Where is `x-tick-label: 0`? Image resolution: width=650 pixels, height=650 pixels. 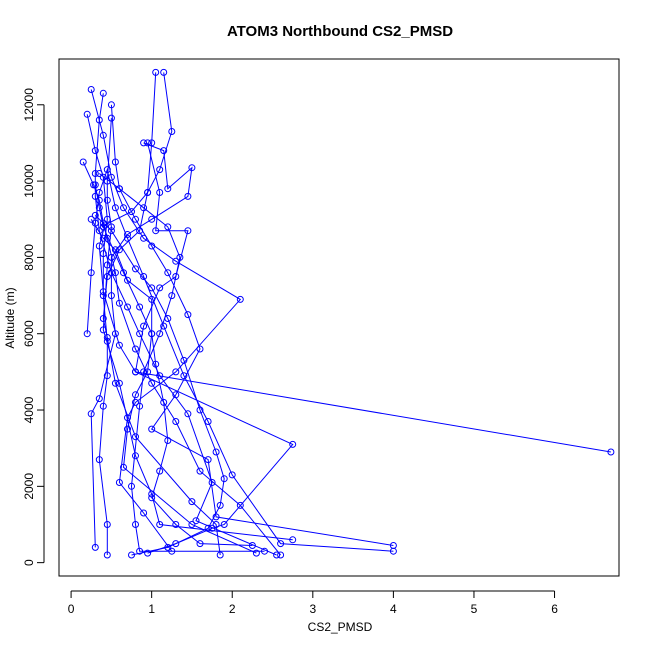
x-tick-label: 0 is located at coordinates (71, 609).